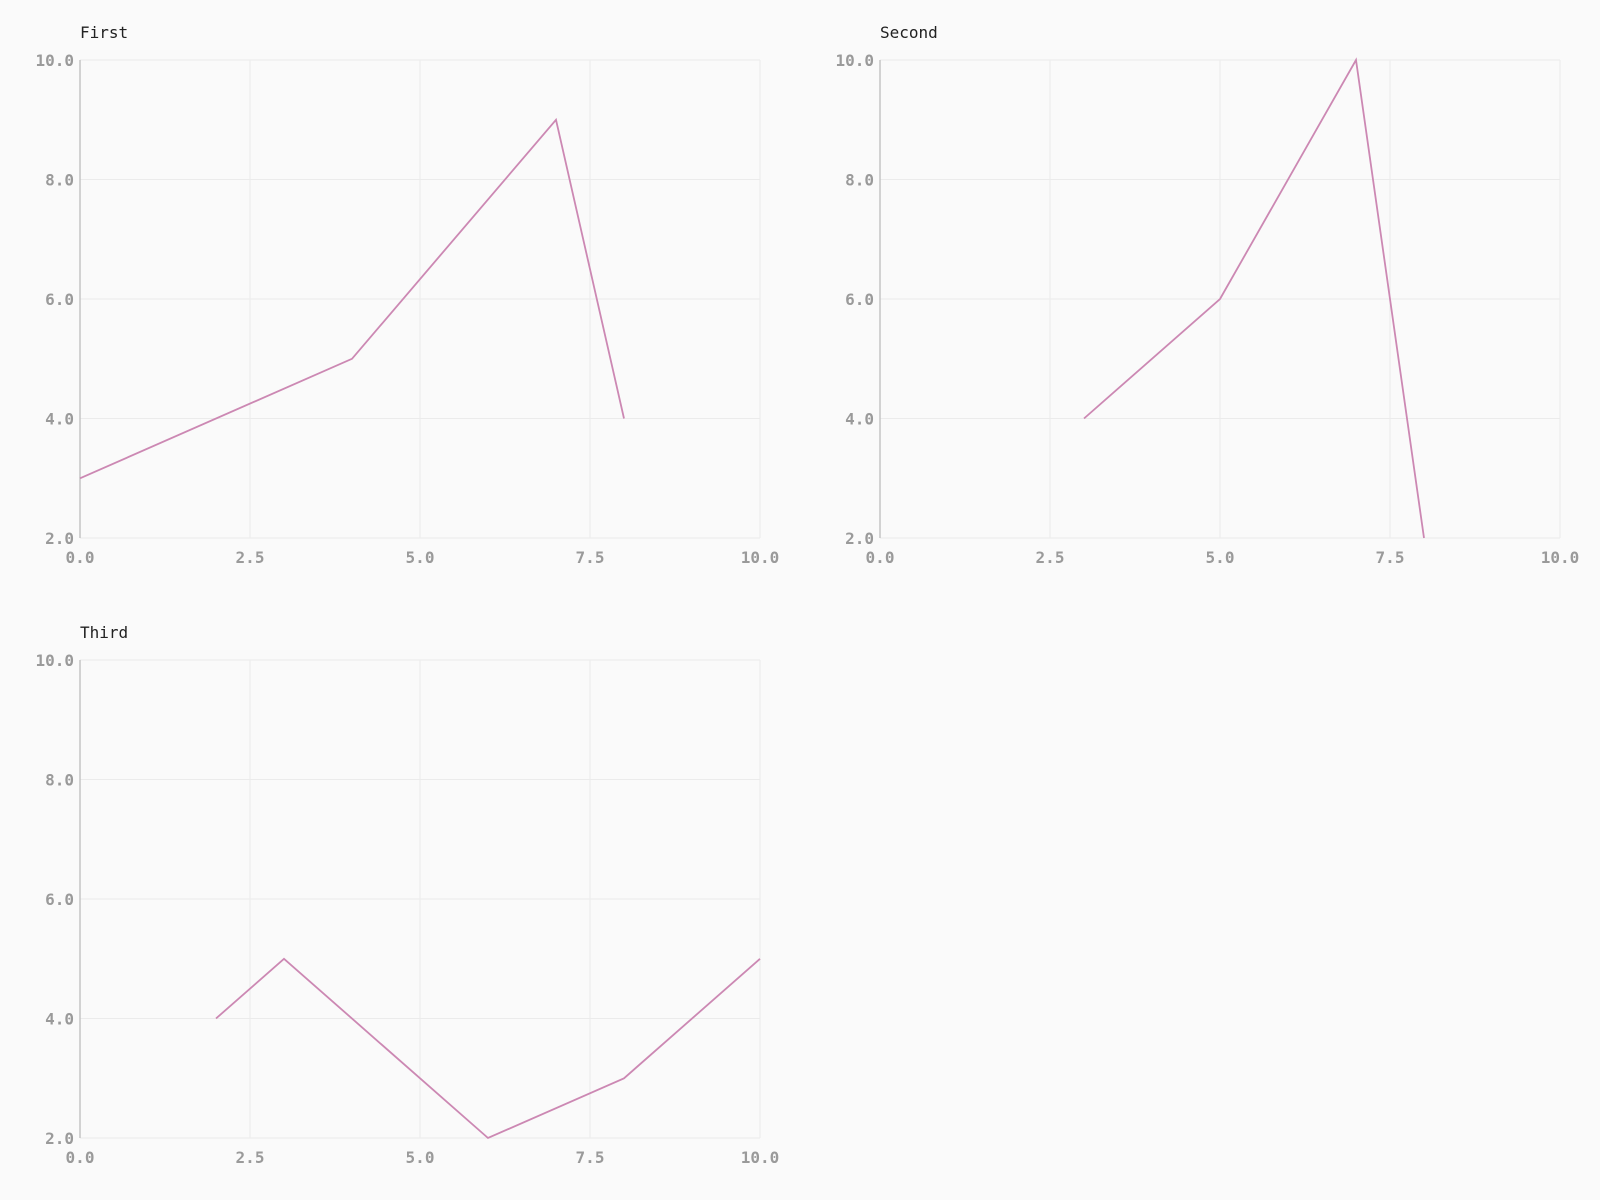  I want to click on chart-title: Second, so click(909, 32).